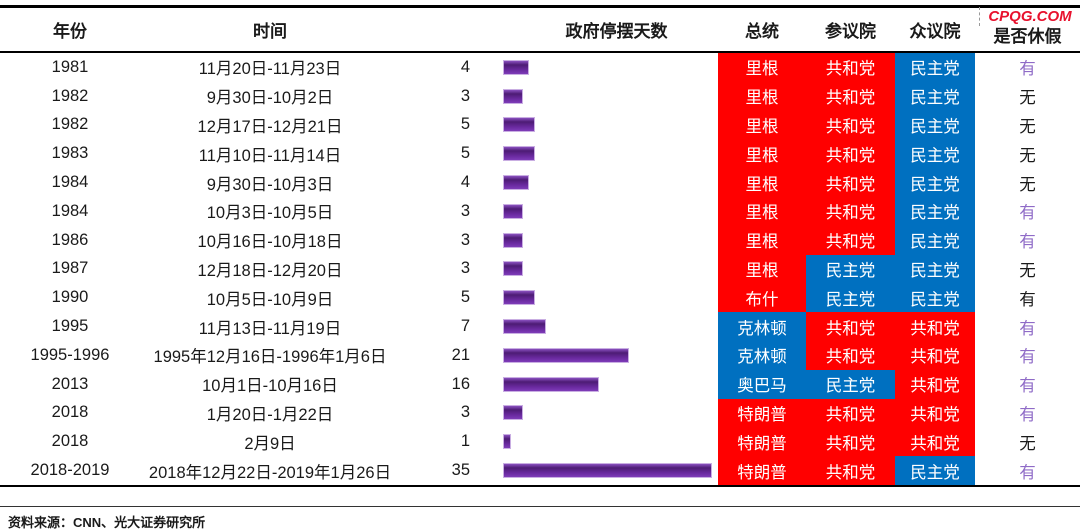 This screenshot has width=1080, height=532. I want to click on time-cell: 9月30日-10月2日, so click(270, 98).